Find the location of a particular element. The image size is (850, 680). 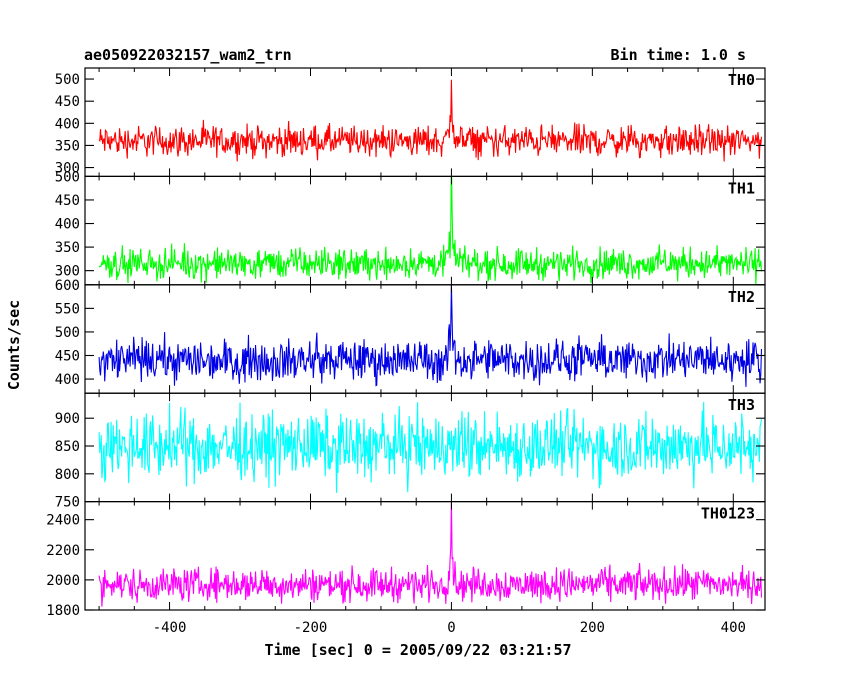

panel-th1: 300 350 400 450 500 TH1 is located at coordinates (410, 227).